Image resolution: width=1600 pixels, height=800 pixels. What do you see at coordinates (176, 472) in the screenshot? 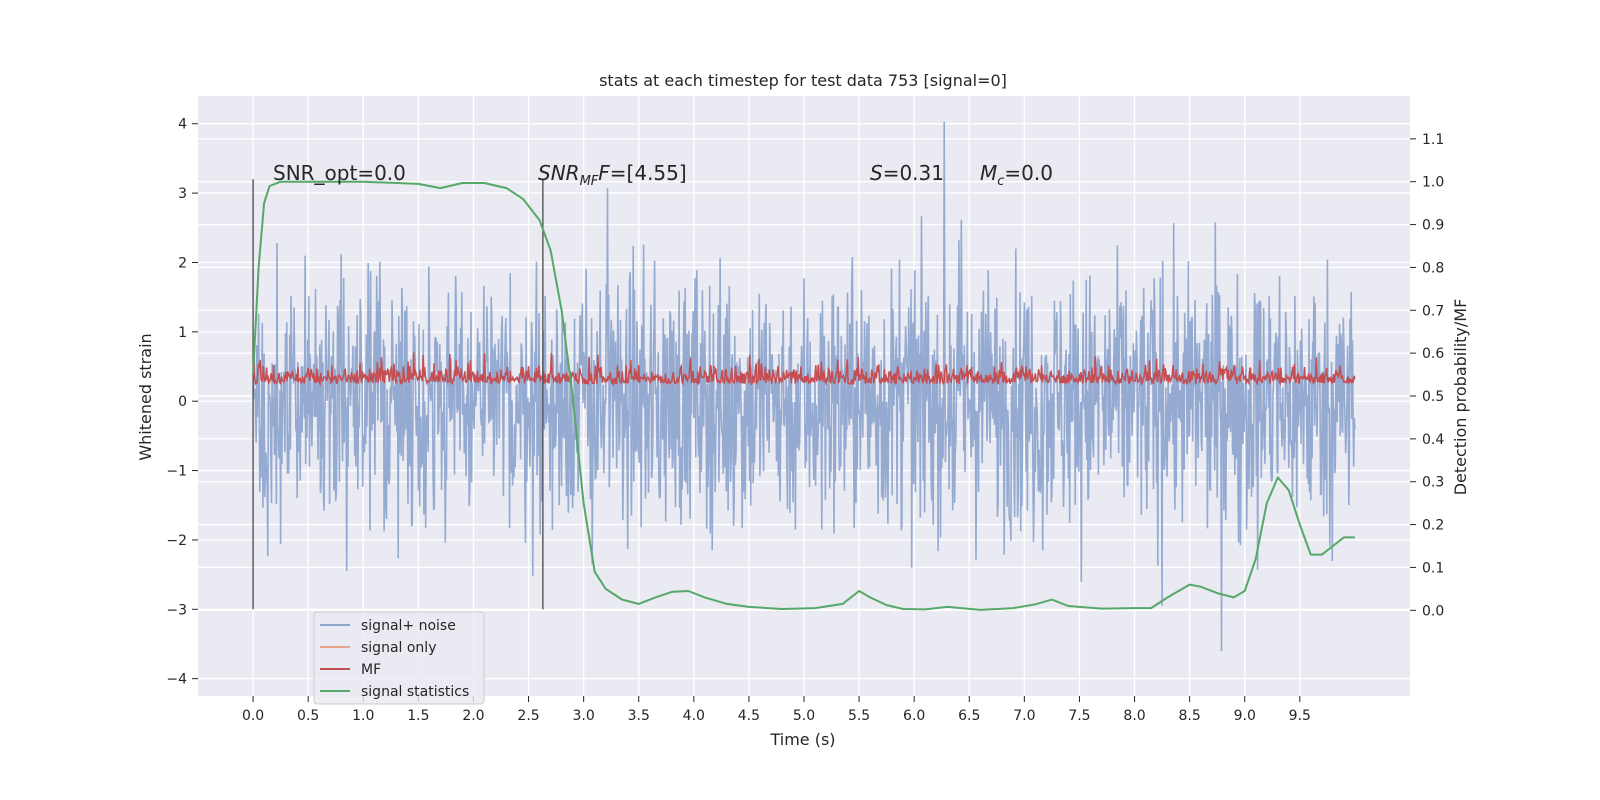
I see `y-tick-label-3: −1` at bounding box center [176, 472].